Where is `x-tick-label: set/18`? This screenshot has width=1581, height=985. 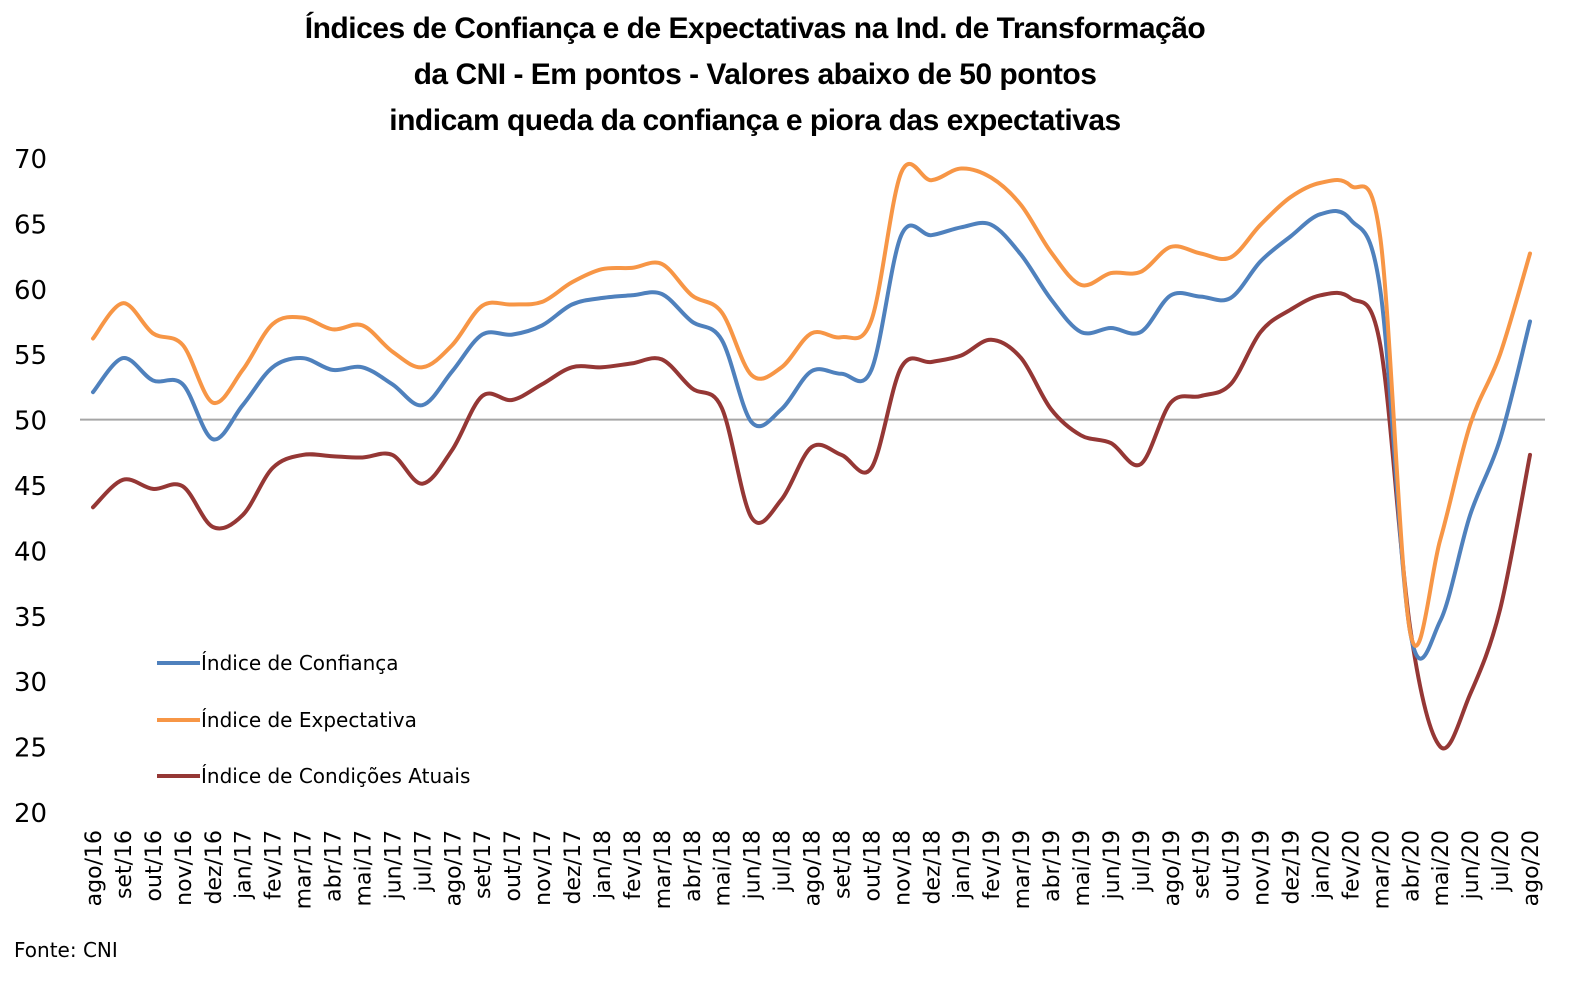
x-tick-label: set/18 is located at coordinates (842, 864).